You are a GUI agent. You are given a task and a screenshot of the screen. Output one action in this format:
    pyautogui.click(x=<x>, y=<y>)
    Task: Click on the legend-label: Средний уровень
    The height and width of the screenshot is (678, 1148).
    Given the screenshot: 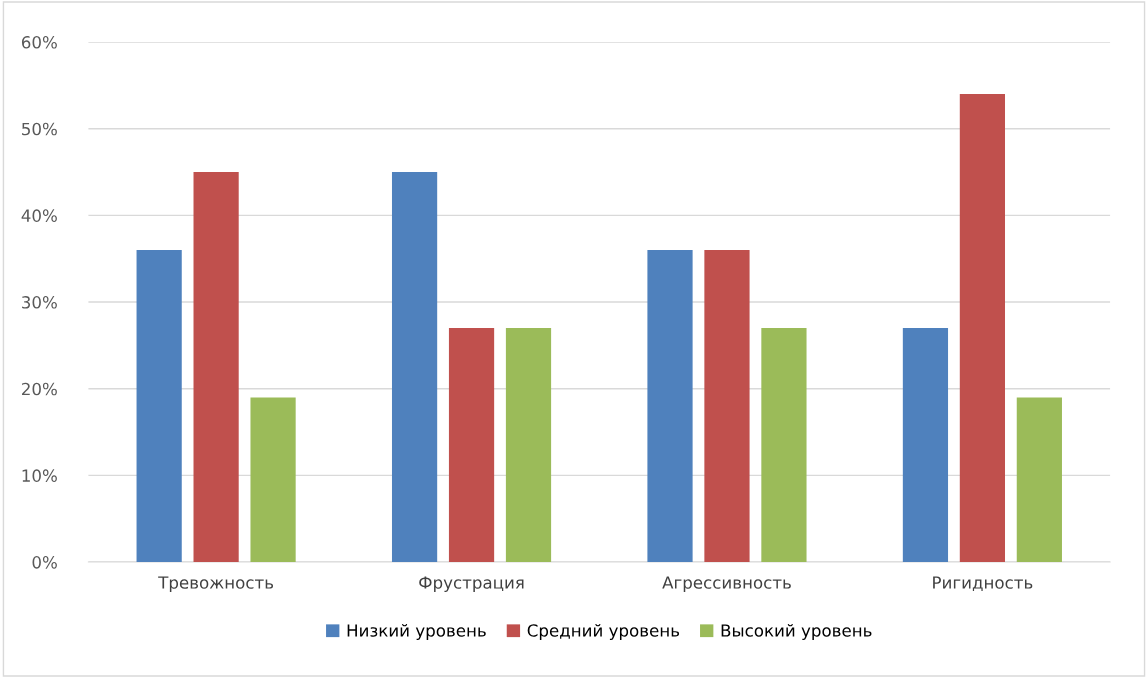 What is the action you would take?
    pyautogui.click(x=603, y=631)
    